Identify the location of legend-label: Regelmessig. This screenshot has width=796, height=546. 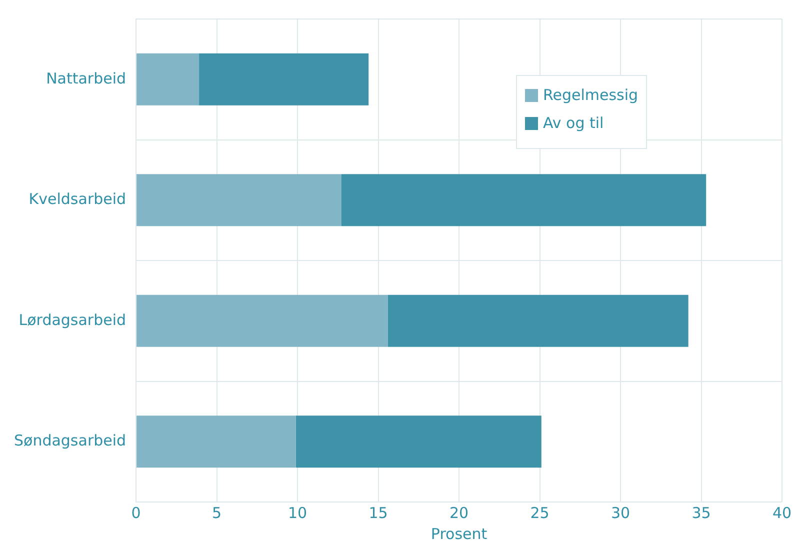
(590, 95).